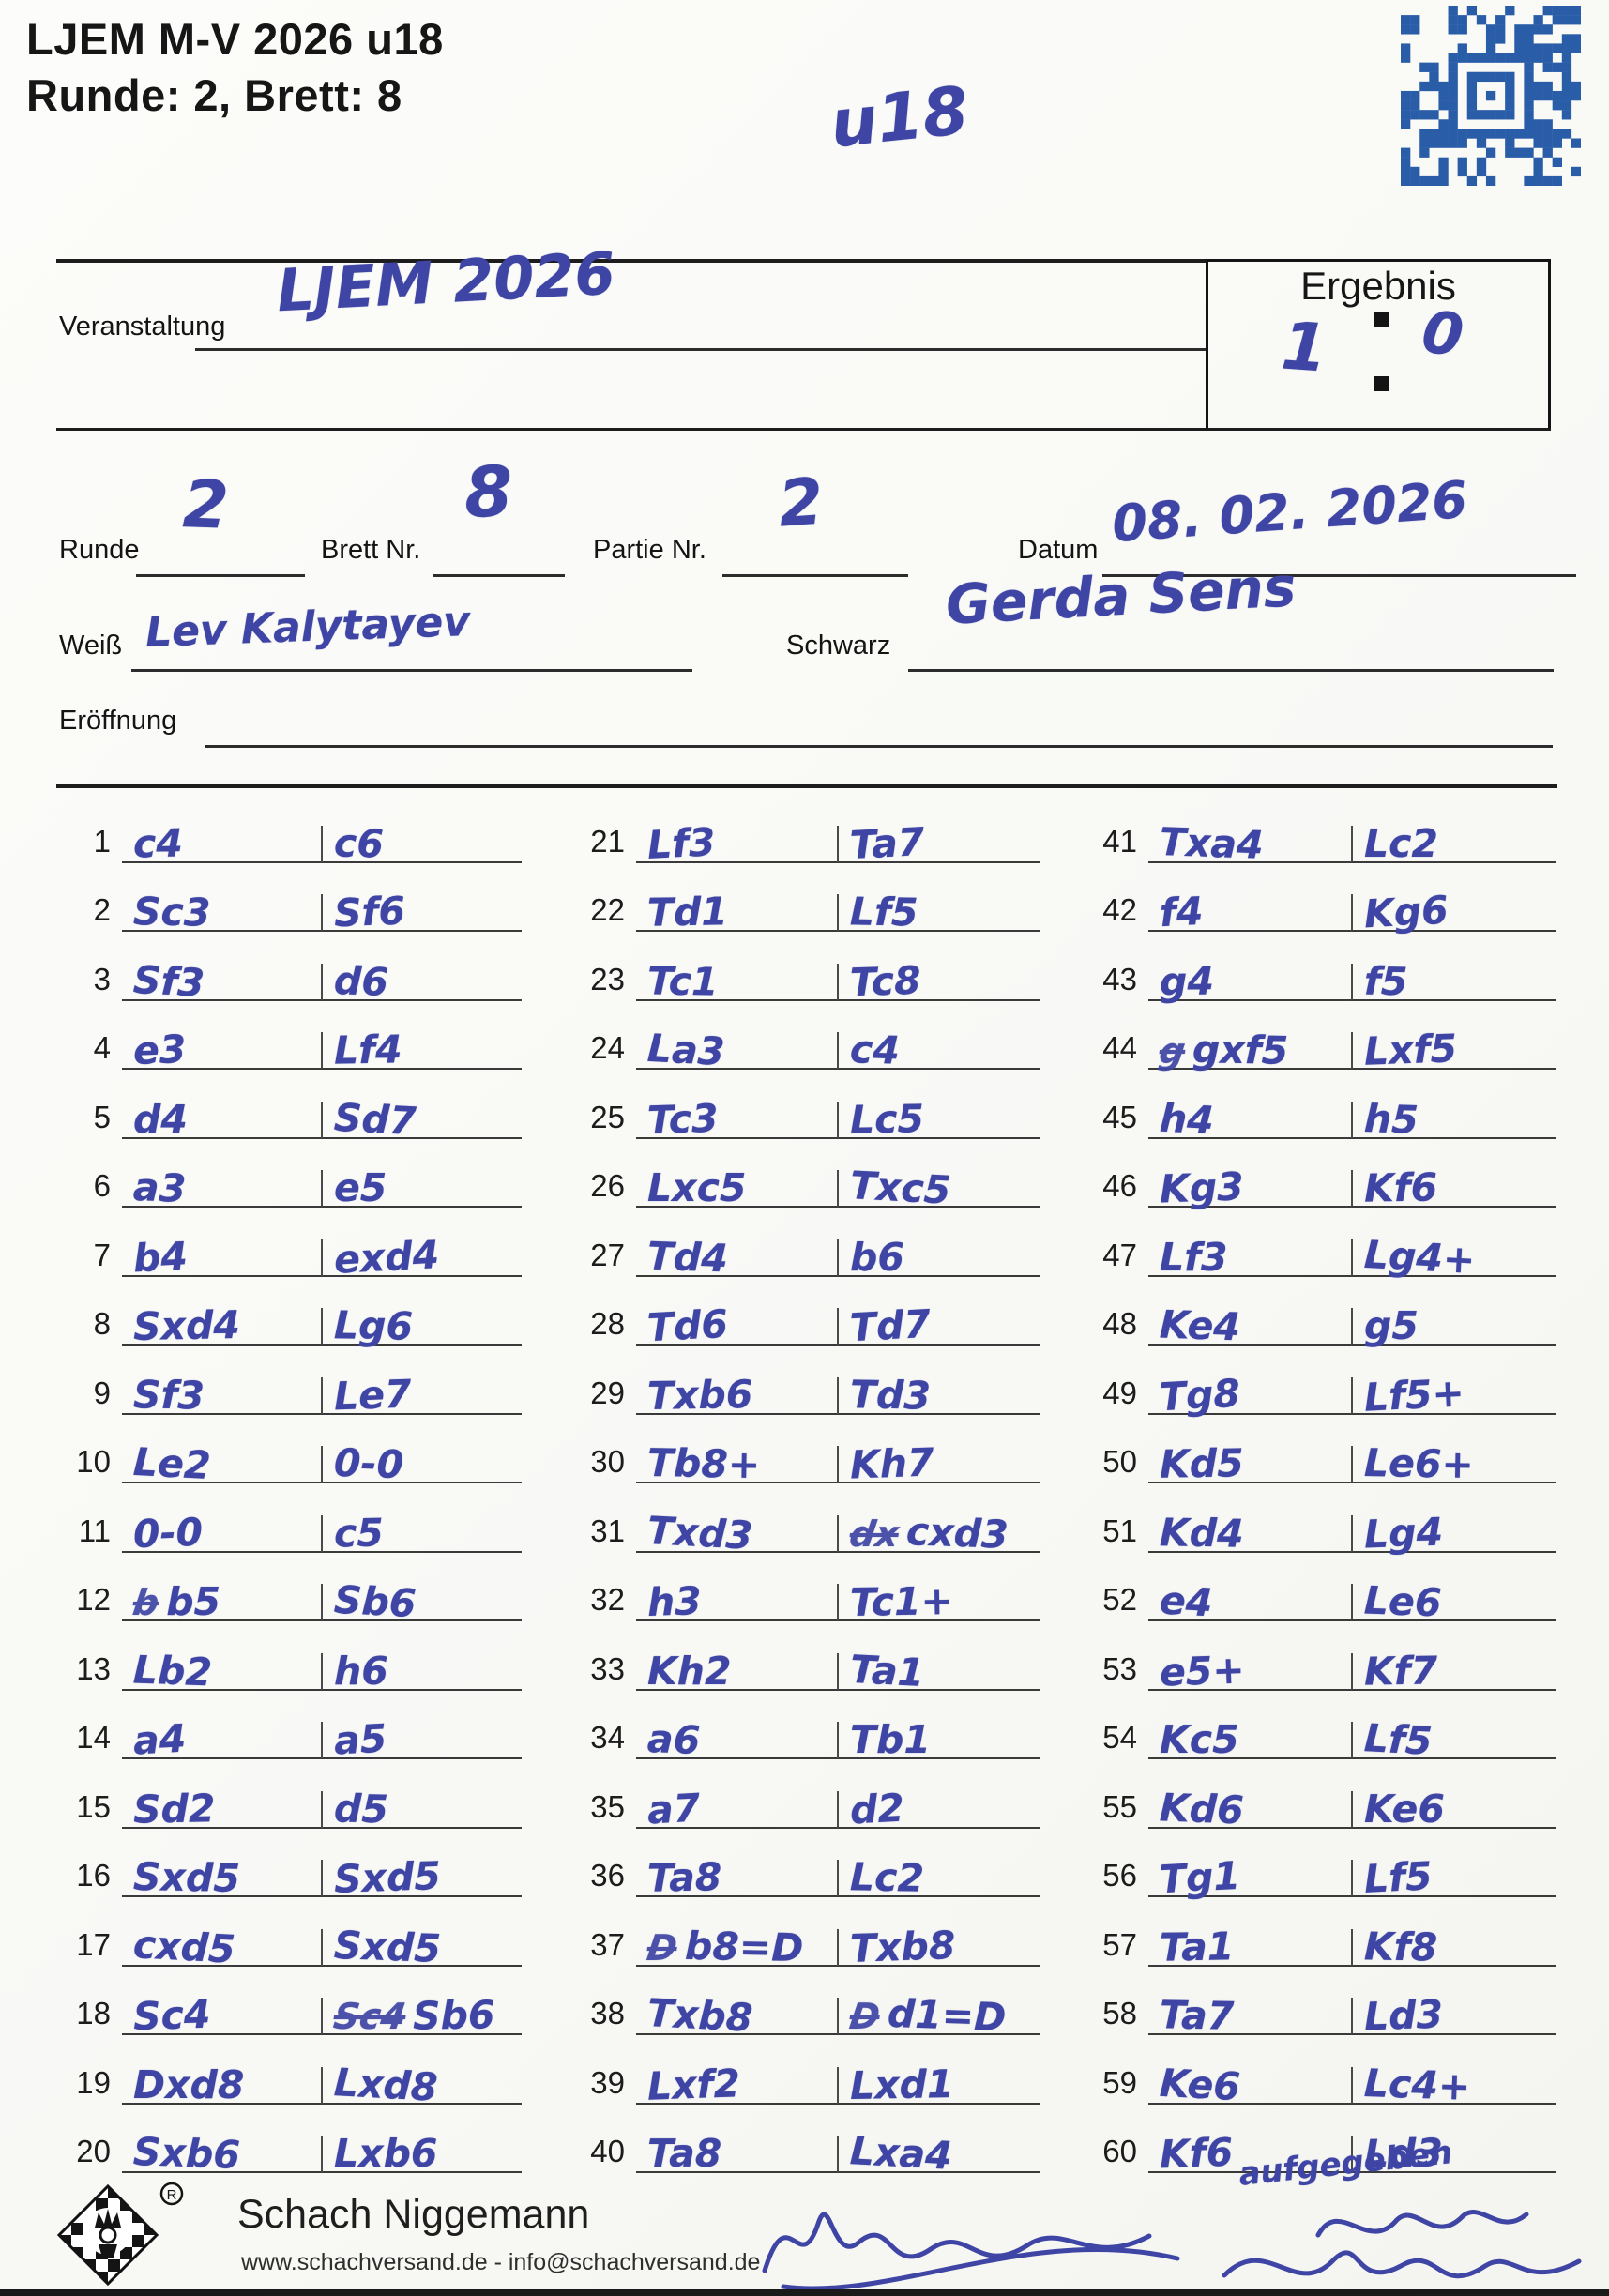 The height and width of the screenshot is (2296, 1609). Describe the element at coordinates (1186, 1119) in the screenshot. I see `white-move-text: h4` at that location.